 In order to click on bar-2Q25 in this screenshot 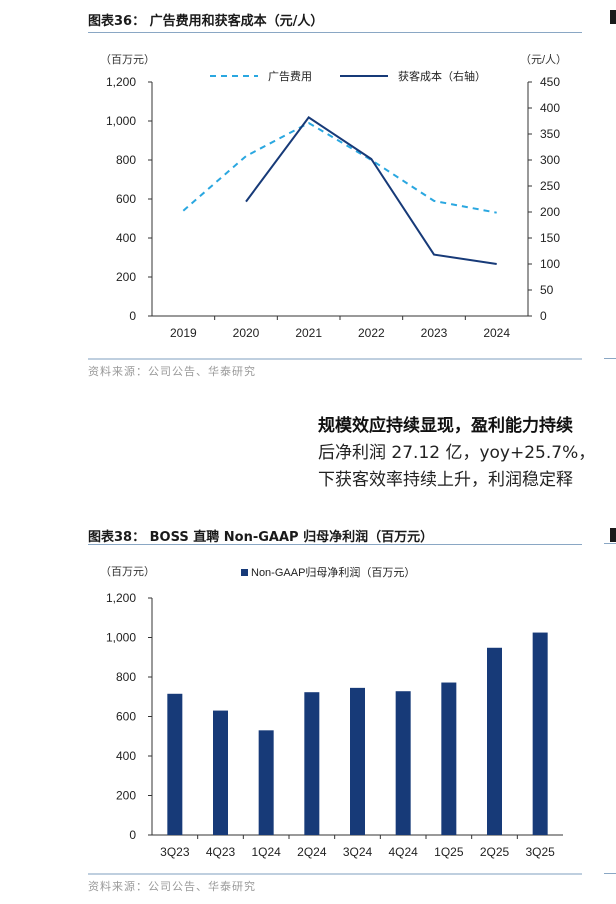, I will do `click(494, 741)`.